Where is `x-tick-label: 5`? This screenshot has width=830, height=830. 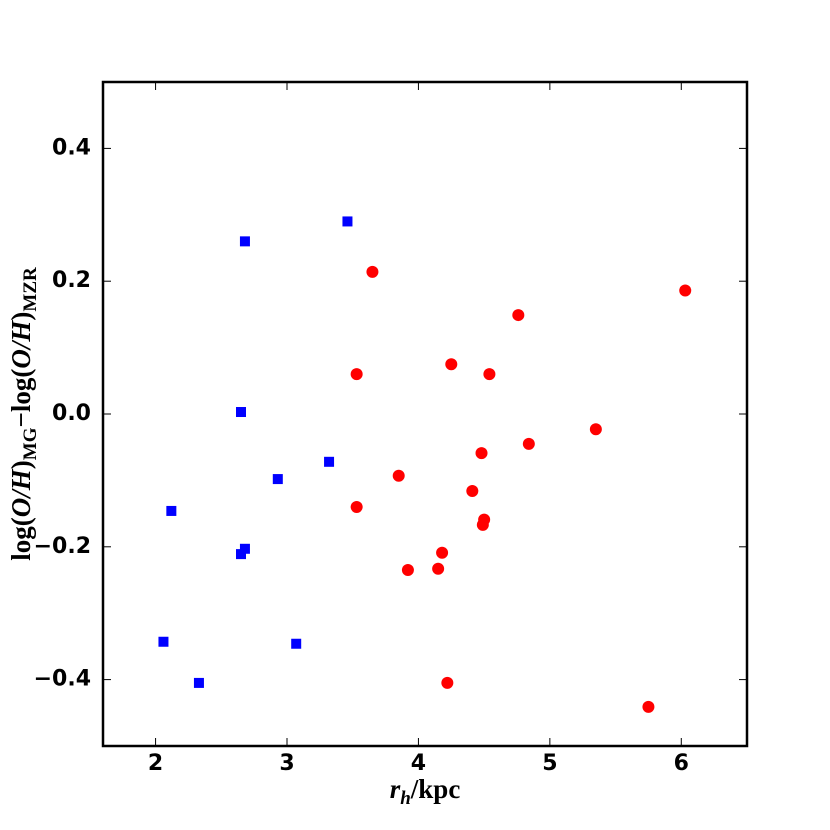 x-tick-label: 5 is located at coordinates (549, 763).